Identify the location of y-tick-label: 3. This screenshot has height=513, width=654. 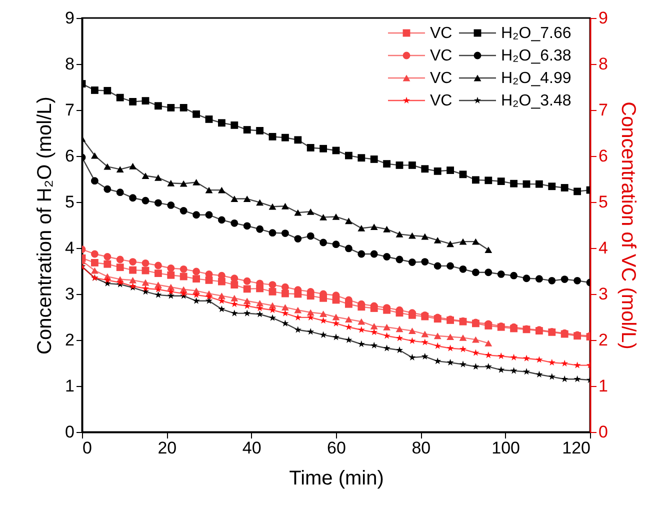
(69, 294).